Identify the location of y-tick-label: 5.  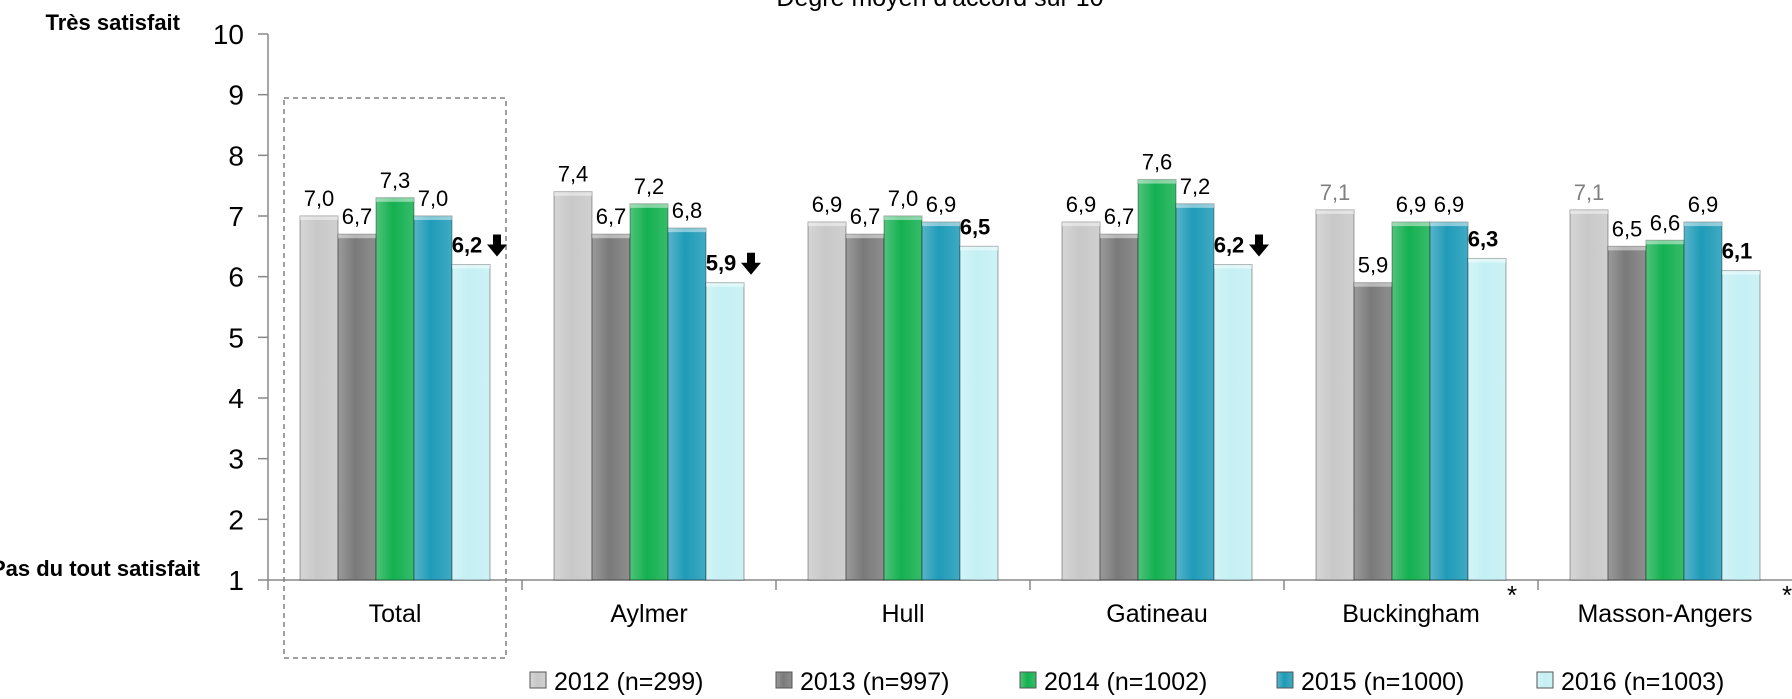
(236, 337).